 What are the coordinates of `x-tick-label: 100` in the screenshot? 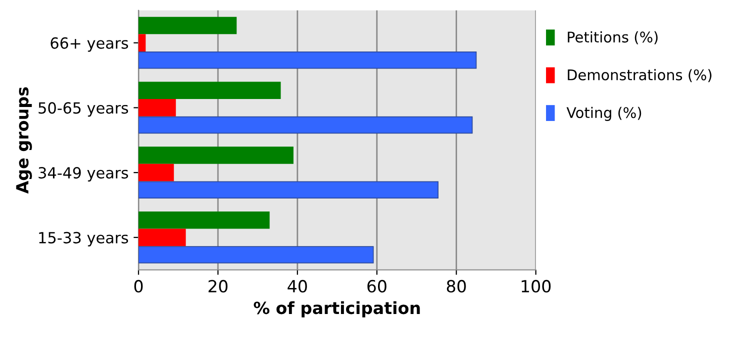 It's located at (536, 286).